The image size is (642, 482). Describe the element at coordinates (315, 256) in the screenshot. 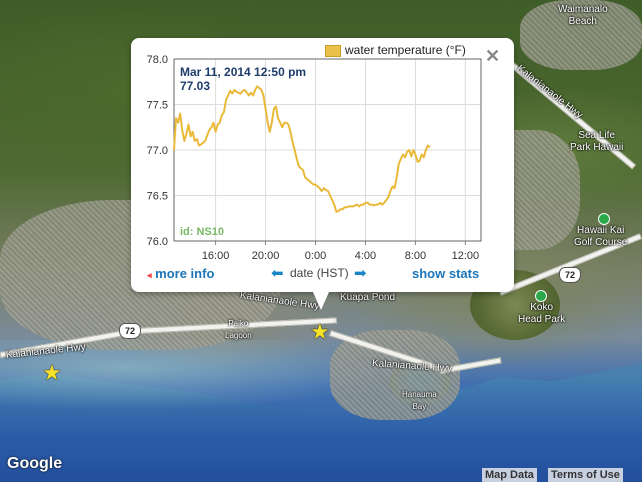

I see `x-tick-label: 0:00` at that location.